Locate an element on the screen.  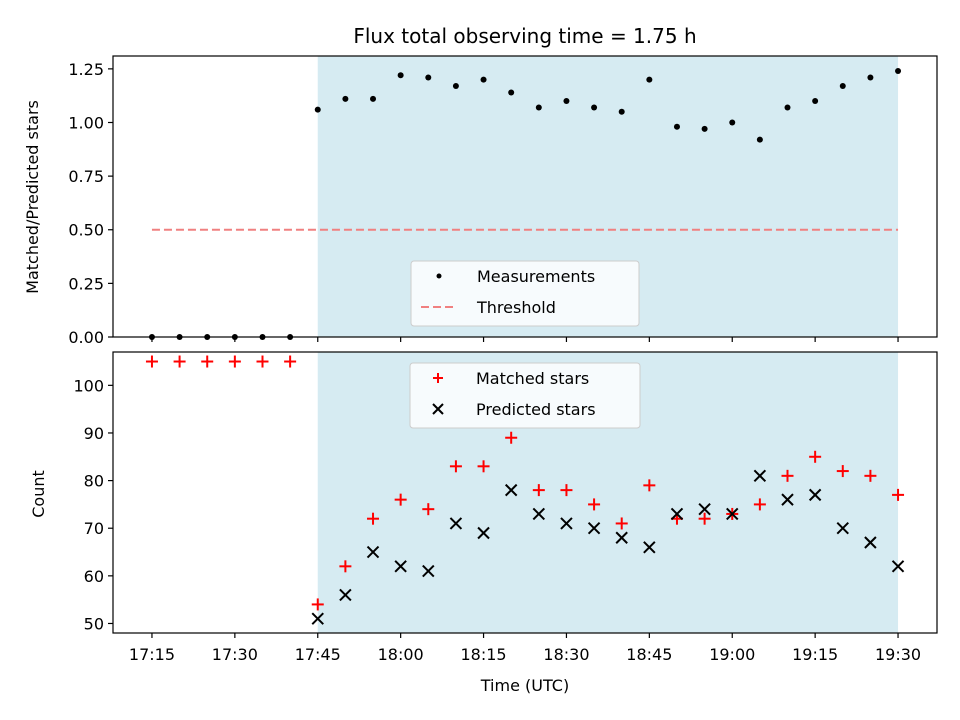
bottom-legend-box is located at coordinates (525, 395).